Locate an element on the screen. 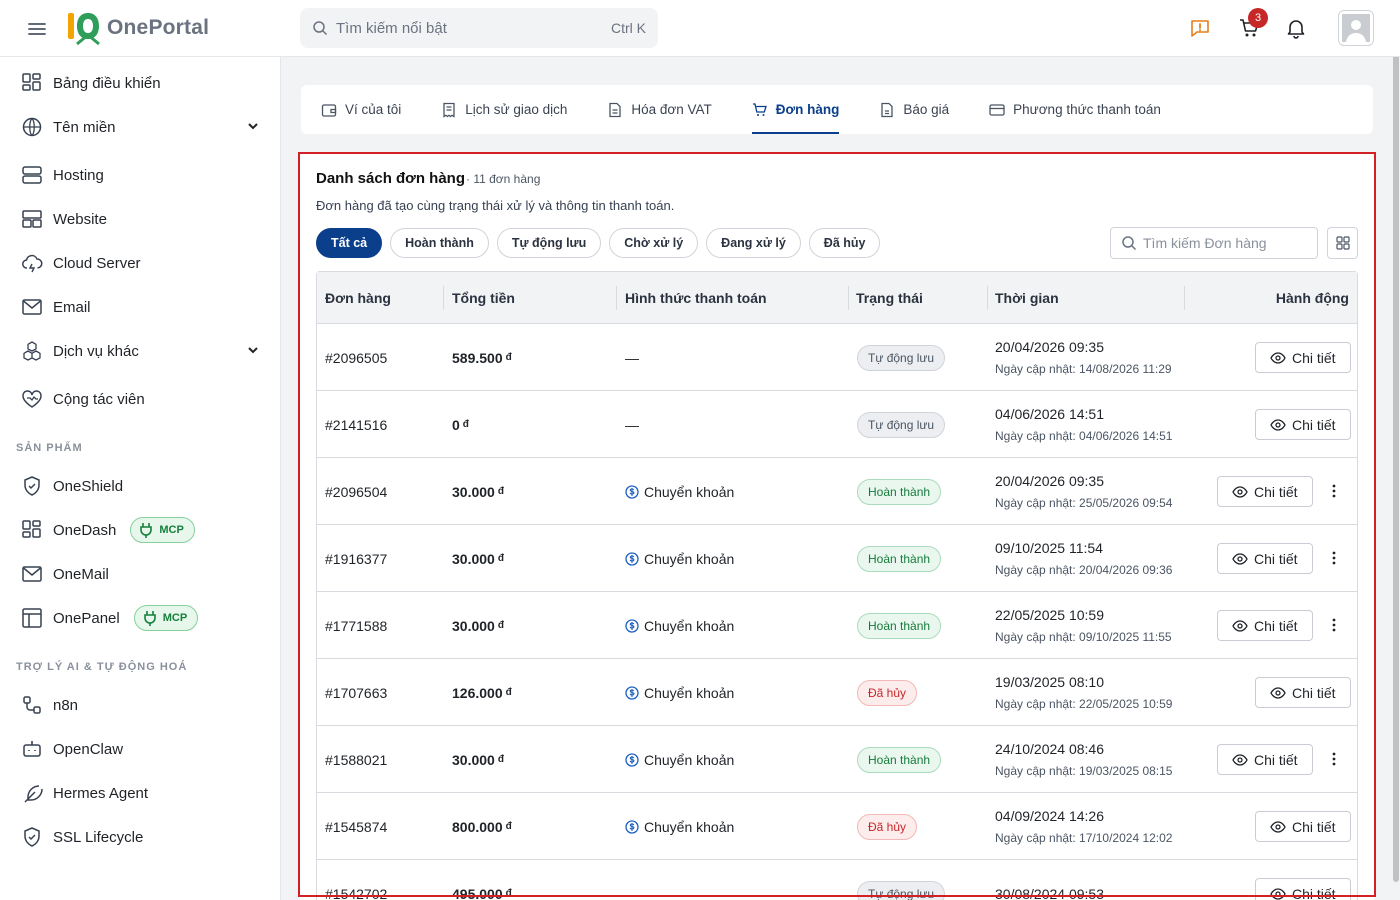 The image size is (1400, 900). order-id: #1542702 is located at coordinates (356, 892).